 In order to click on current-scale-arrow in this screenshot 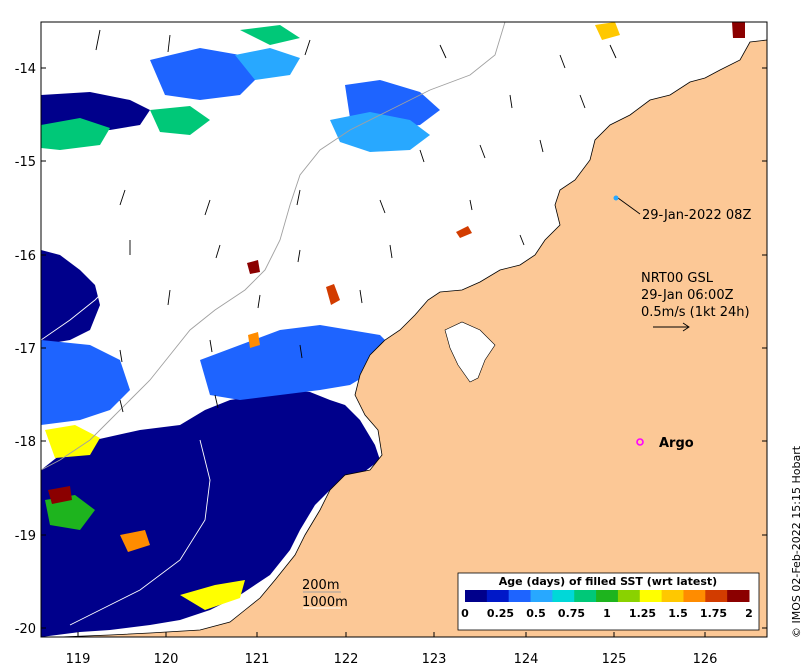, I will do `click(671, 327)`.